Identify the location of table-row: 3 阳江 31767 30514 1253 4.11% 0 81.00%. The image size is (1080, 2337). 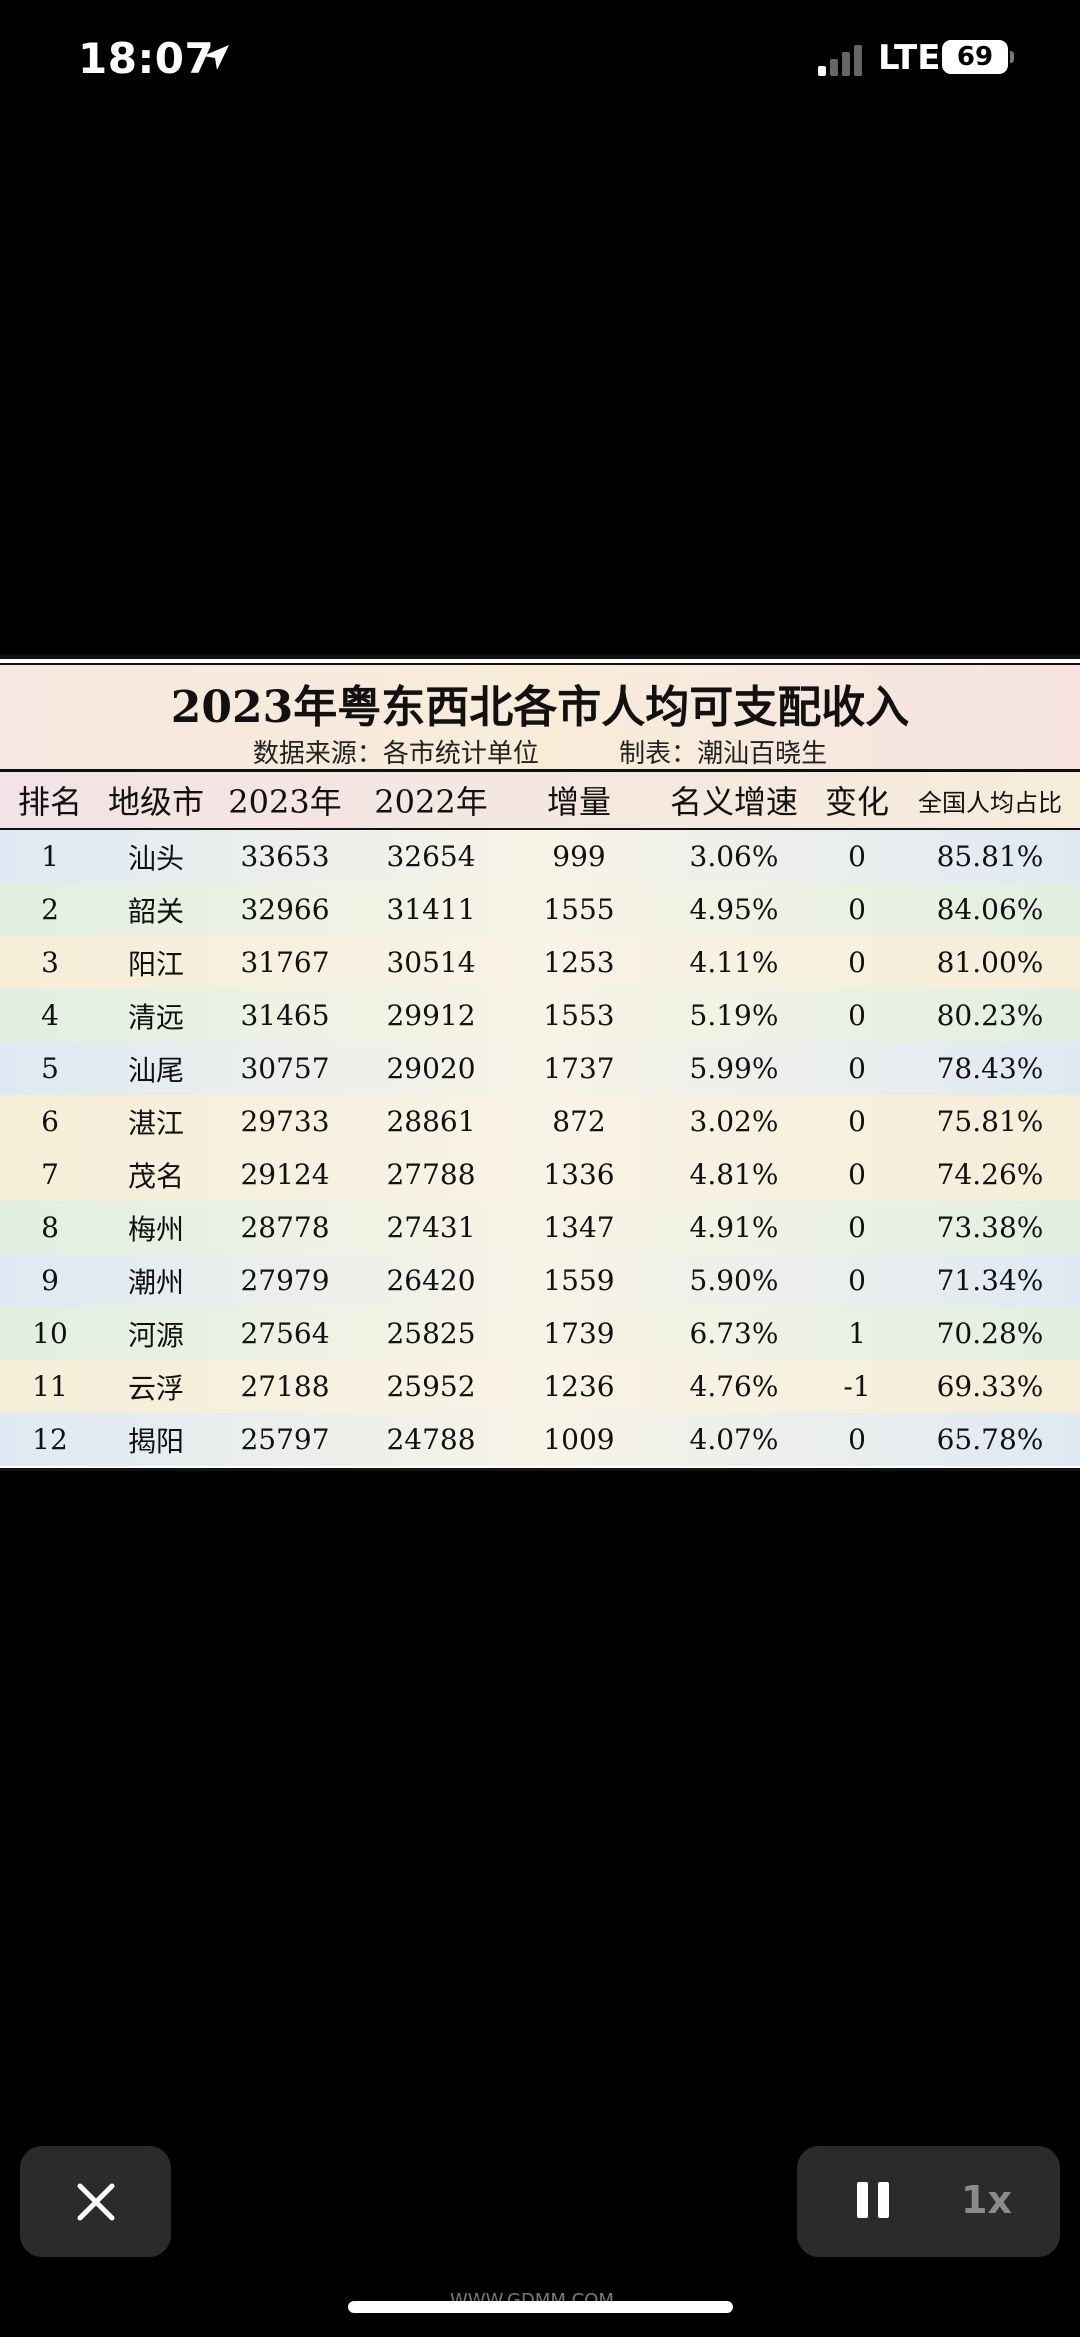
(540, 962).